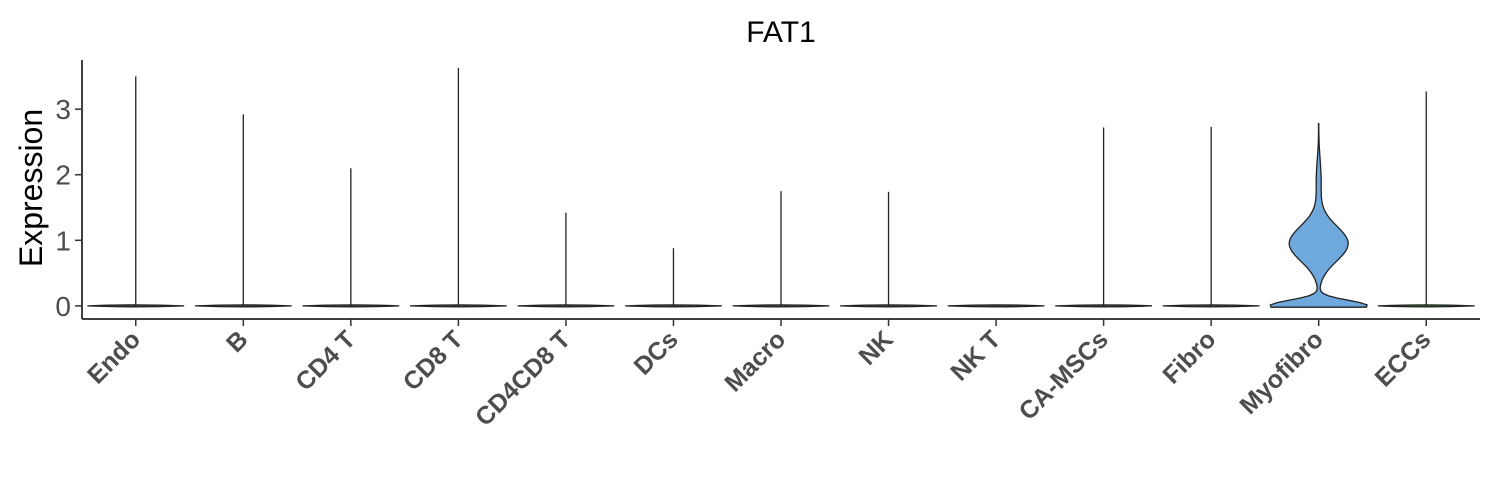  I want to click on x-tick-label: Endo, so click(114, 357).